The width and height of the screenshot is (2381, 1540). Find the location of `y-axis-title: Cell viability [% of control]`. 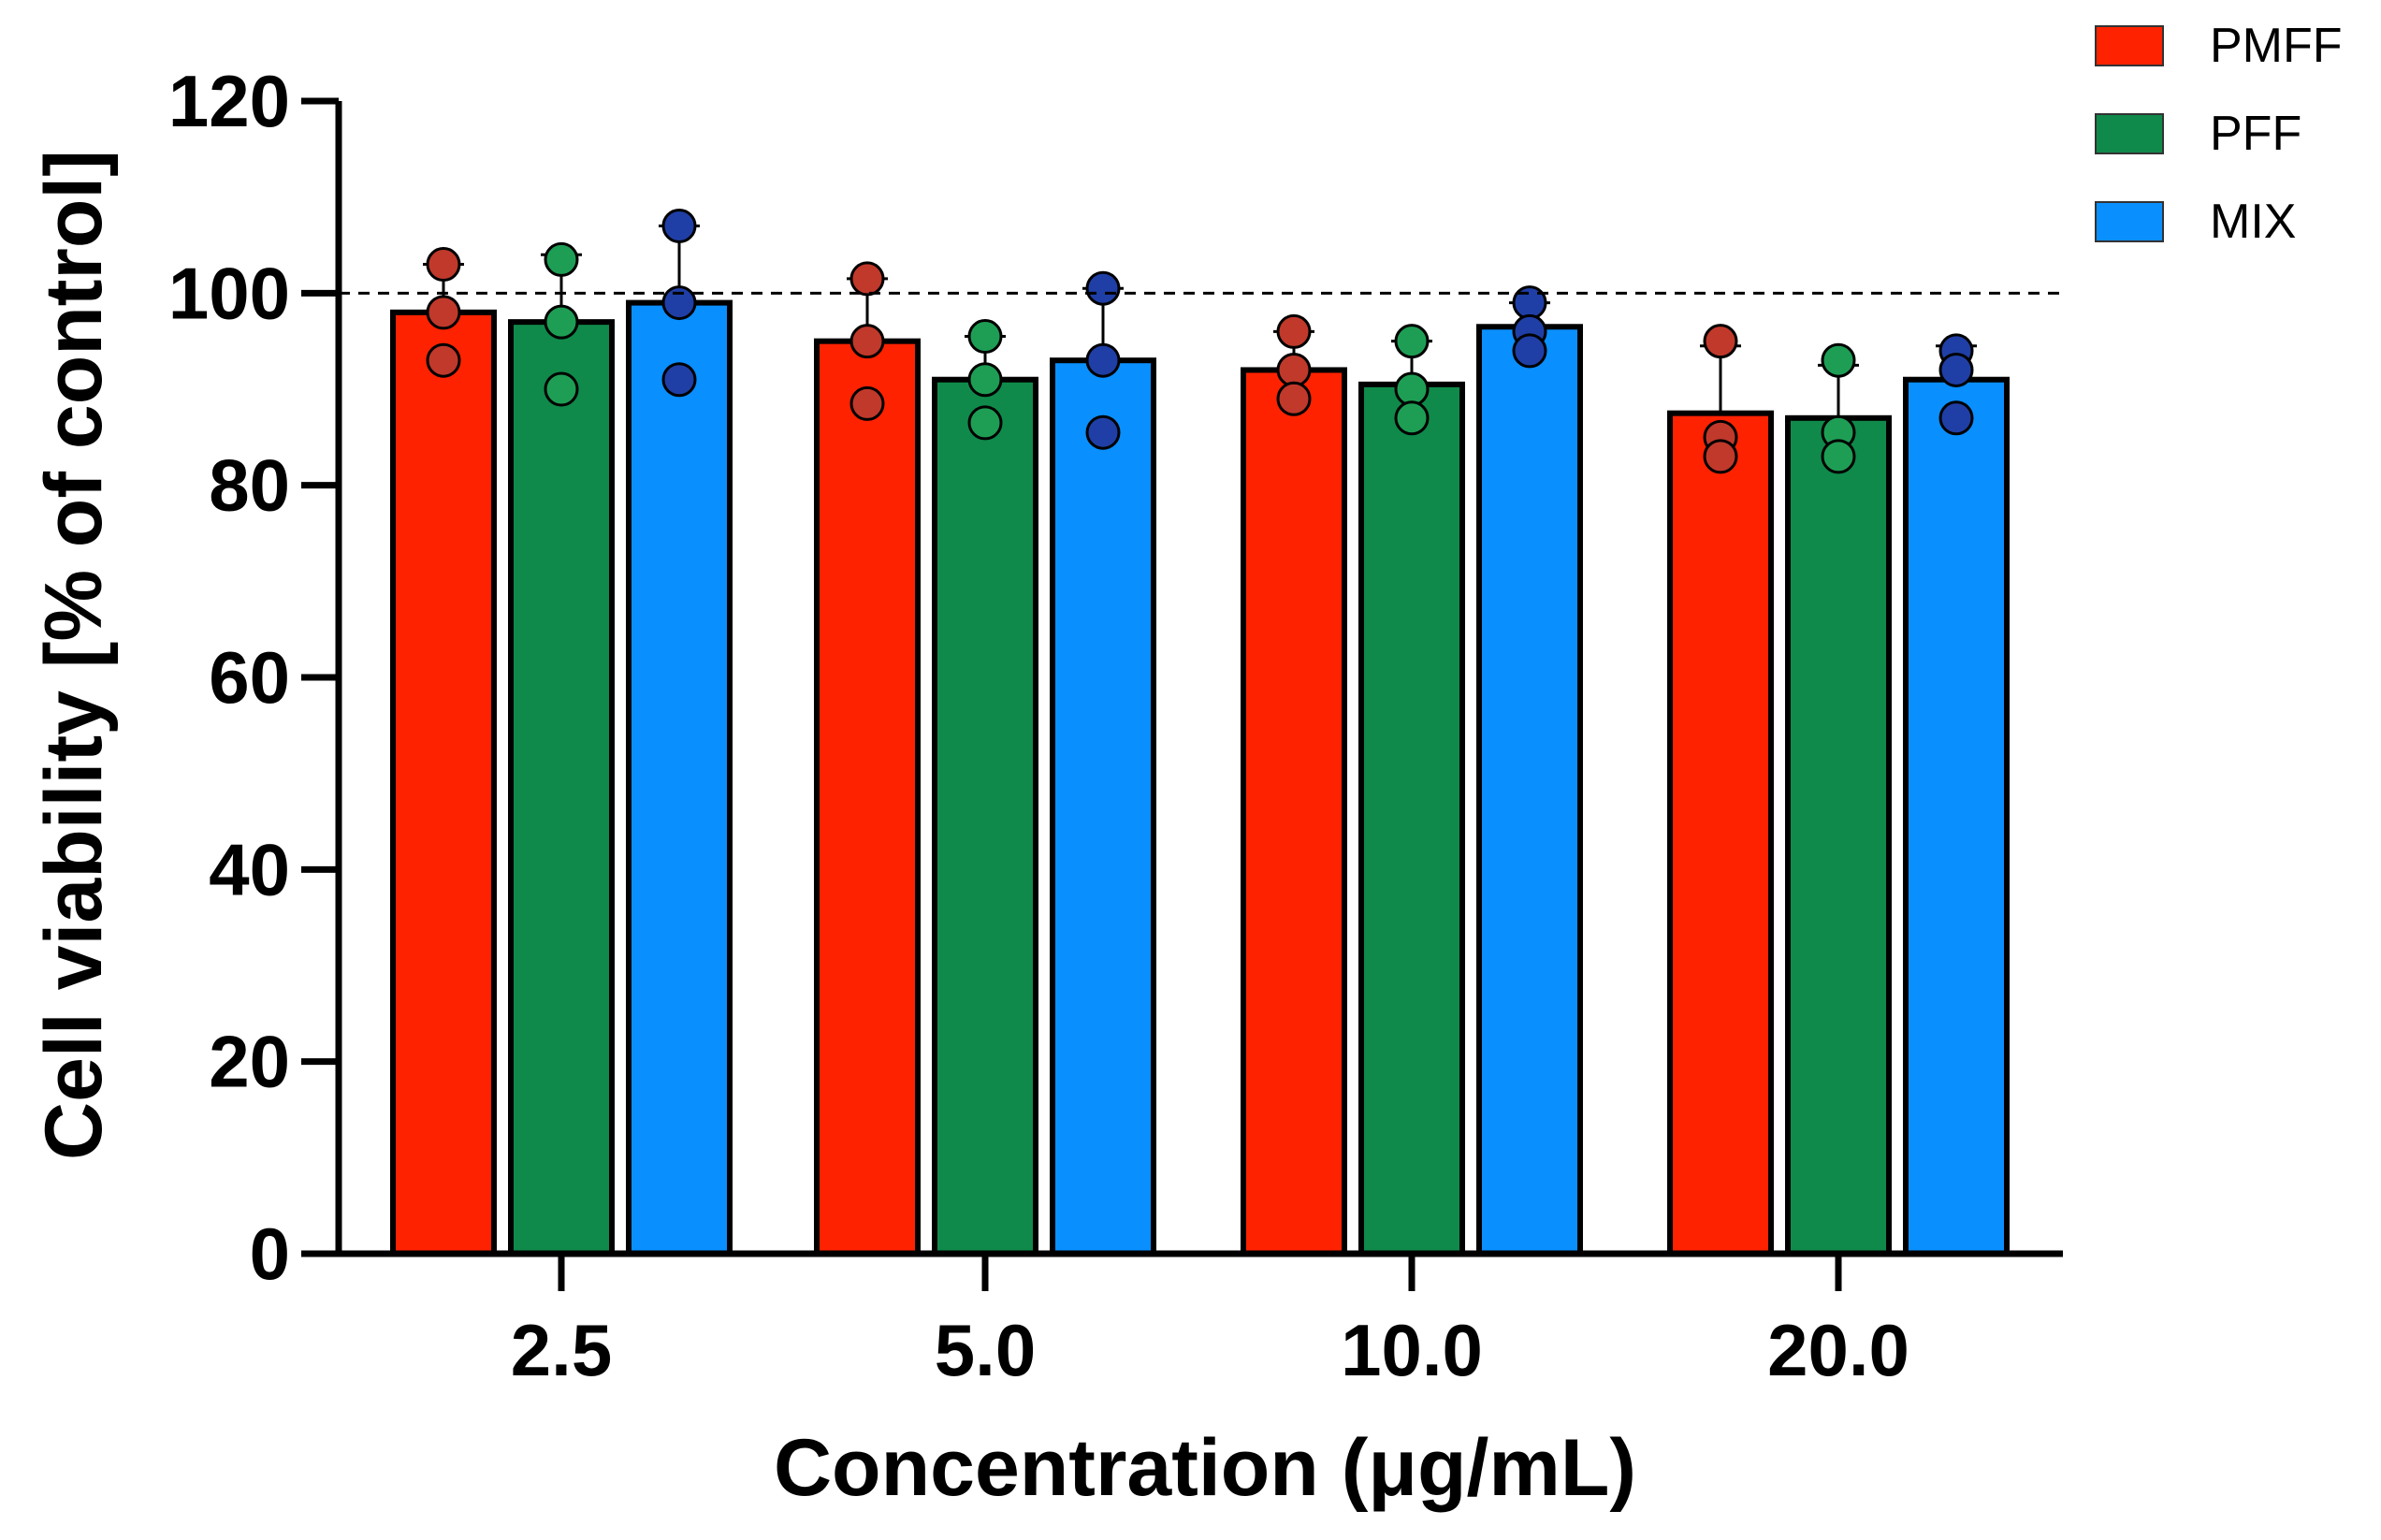

y-axis-title: Cell viability [% of control] is located at coordinates (74, 655).